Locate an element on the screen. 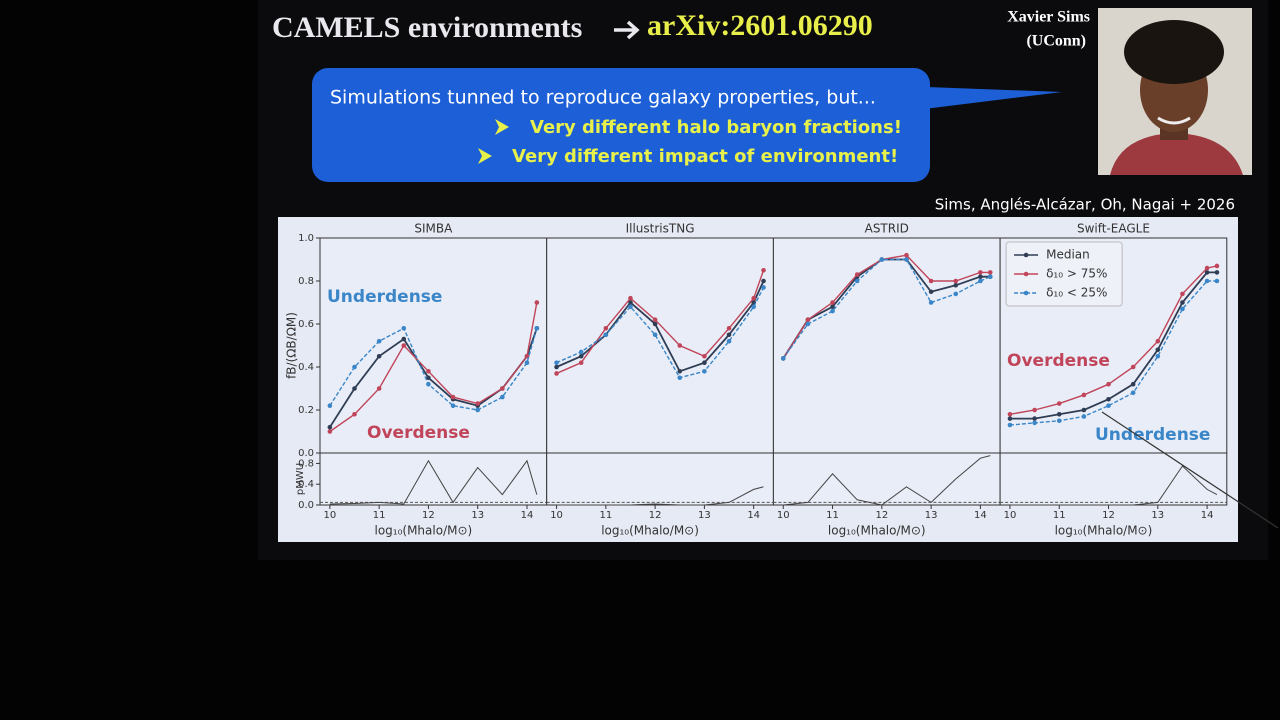  plot-frame is located at coordinates (660, 345).